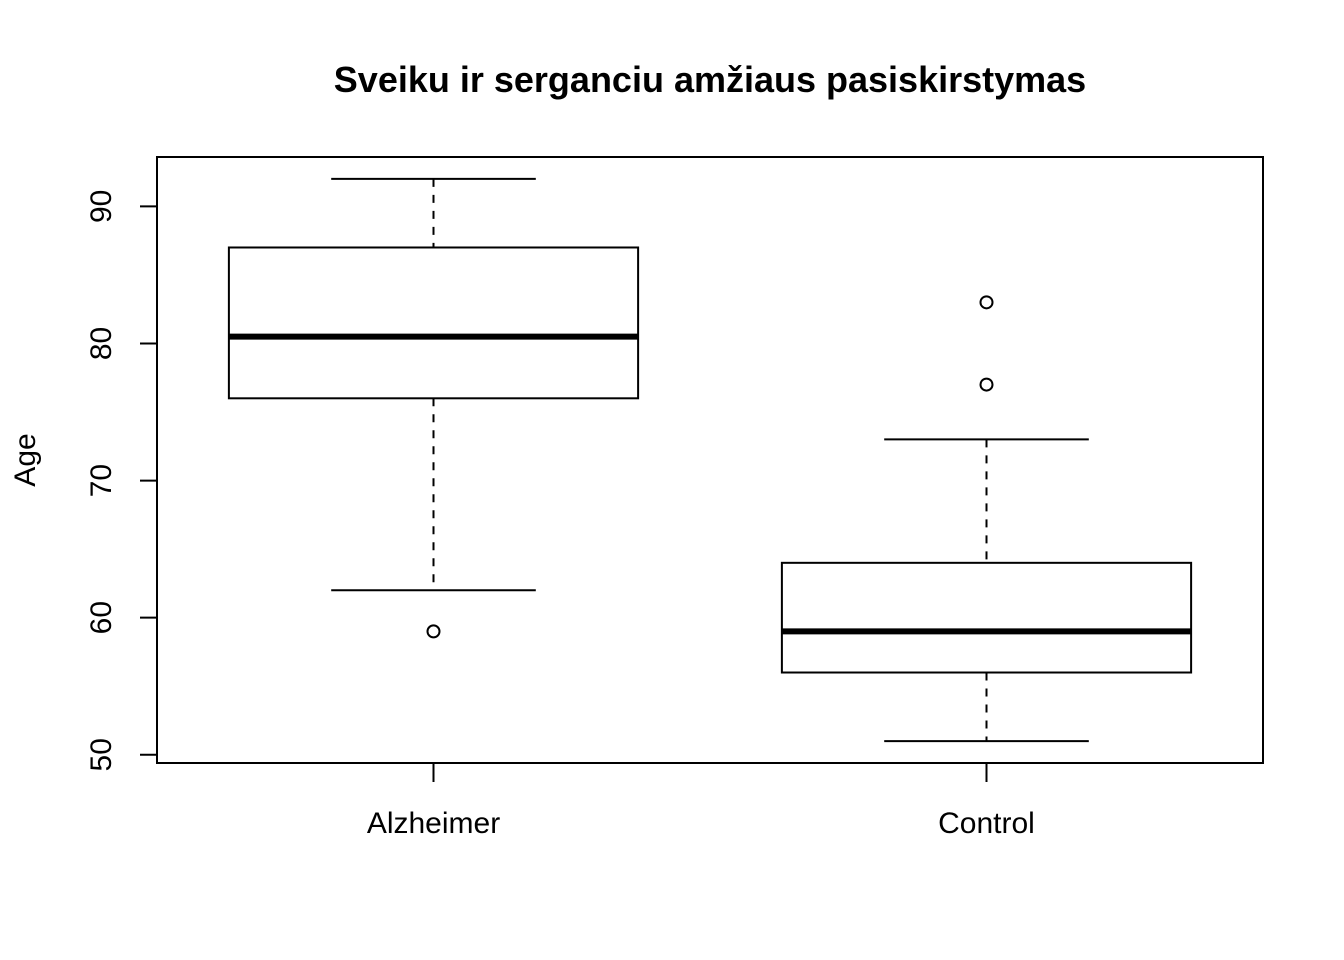 The height and width of the screenshot is (960, 1344). Describe the element at coordinates (101, 754) in the screenshot. I see `y-tick-label: 50` at that location.